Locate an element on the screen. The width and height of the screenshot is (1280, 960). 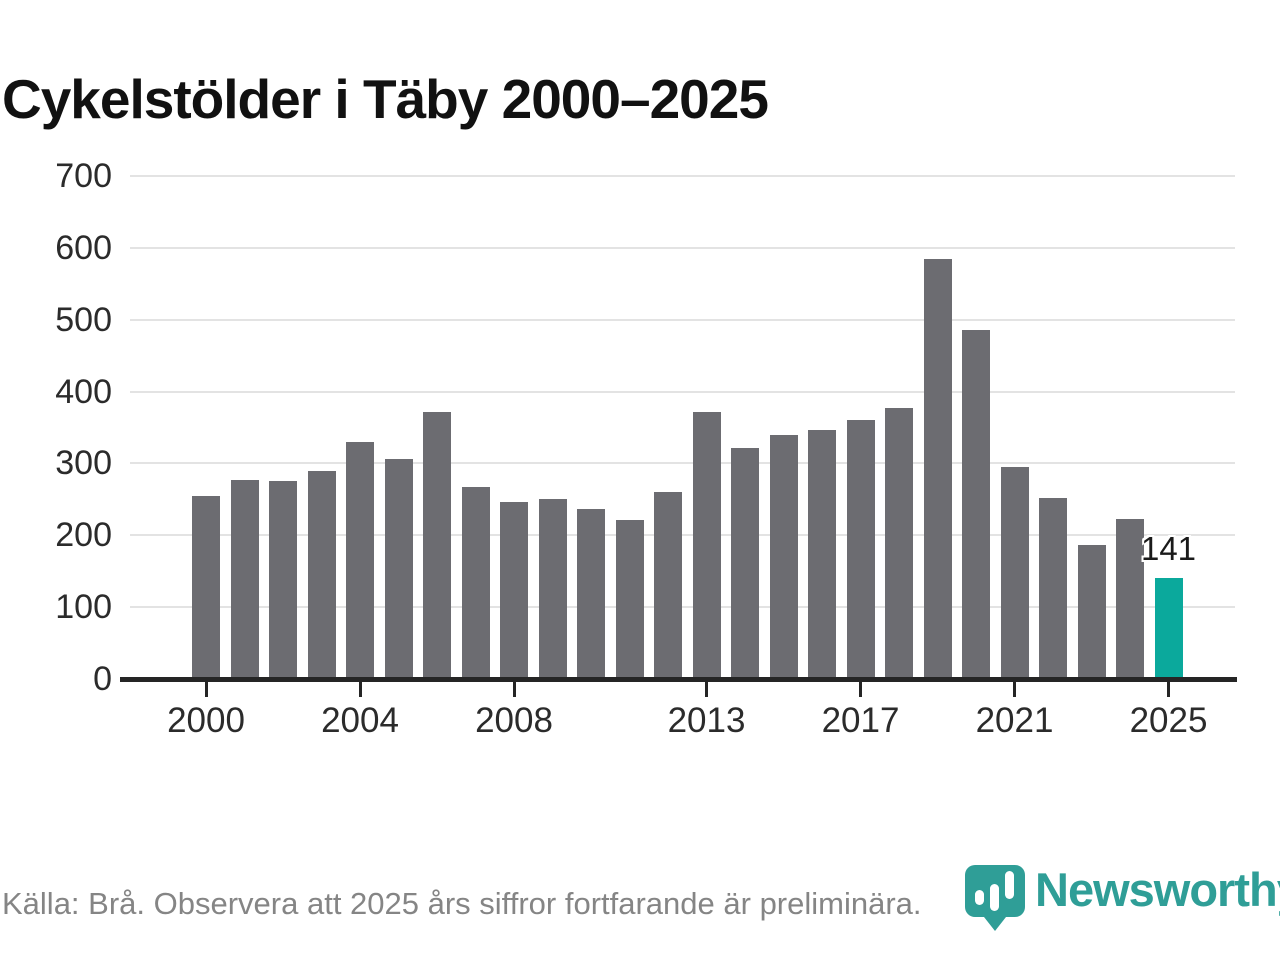
y-tick-label-400: 400 is located at coordinates (83, 391).